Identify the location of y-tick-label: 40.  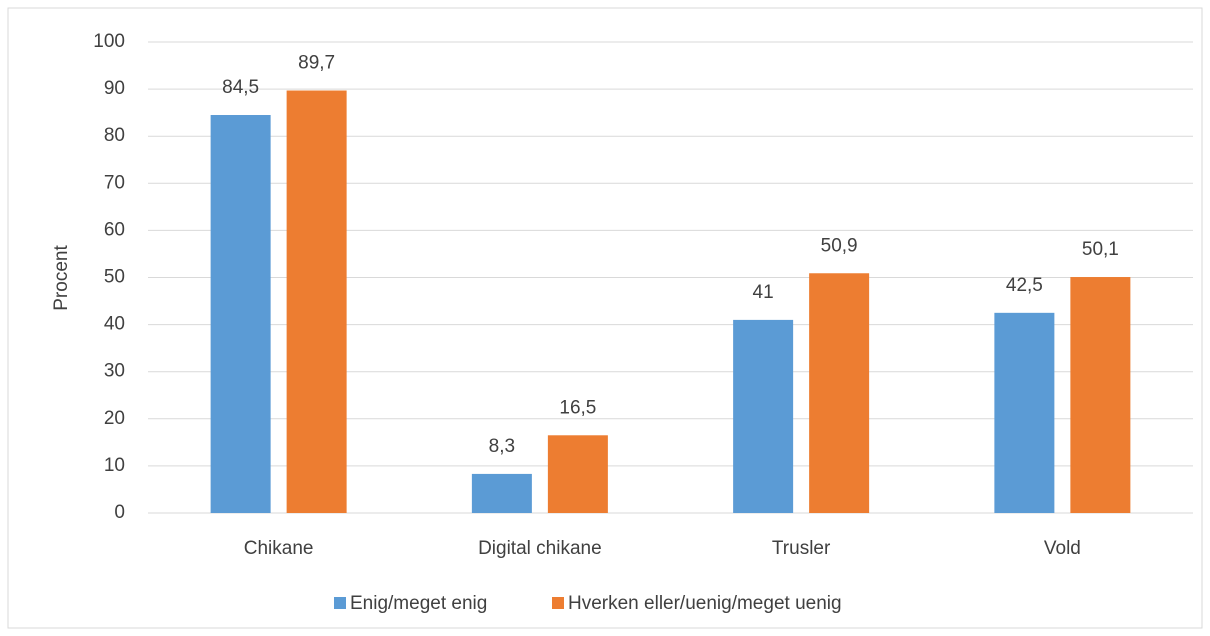
(114, 324).